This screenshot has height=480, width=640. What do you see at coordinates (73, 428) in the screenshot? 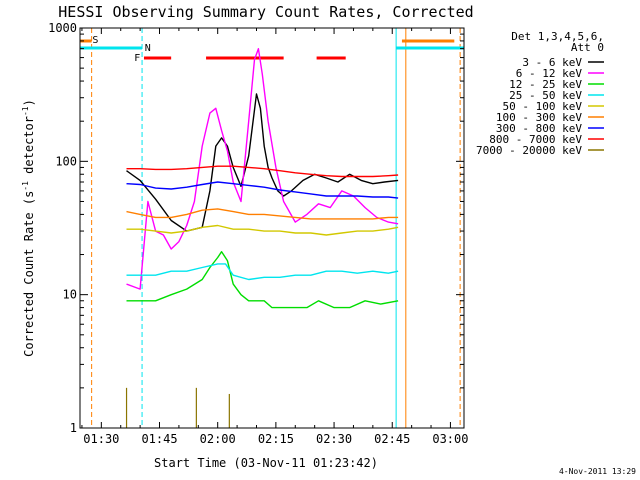
I see `y-tick-label: 1` at bounding box center [73, 428].